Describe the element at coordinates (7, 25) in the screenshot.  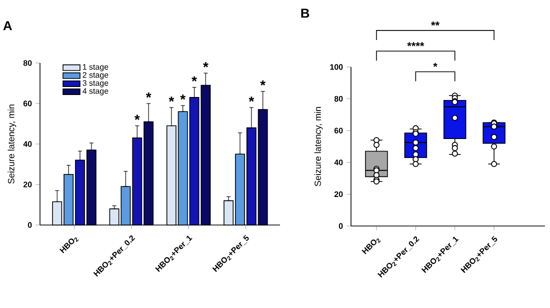
I see `chart-title: A` at that location.